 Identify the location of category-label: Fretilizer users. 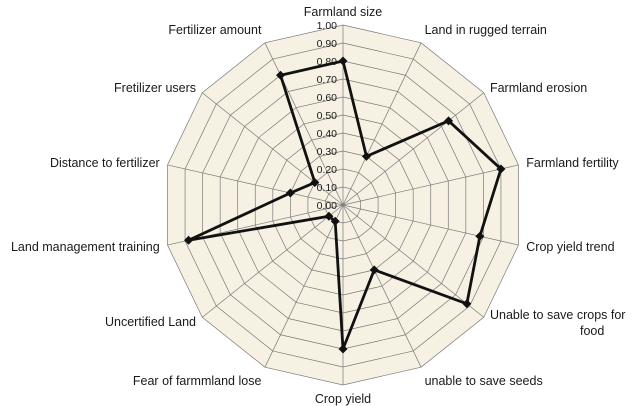
(155, 88).